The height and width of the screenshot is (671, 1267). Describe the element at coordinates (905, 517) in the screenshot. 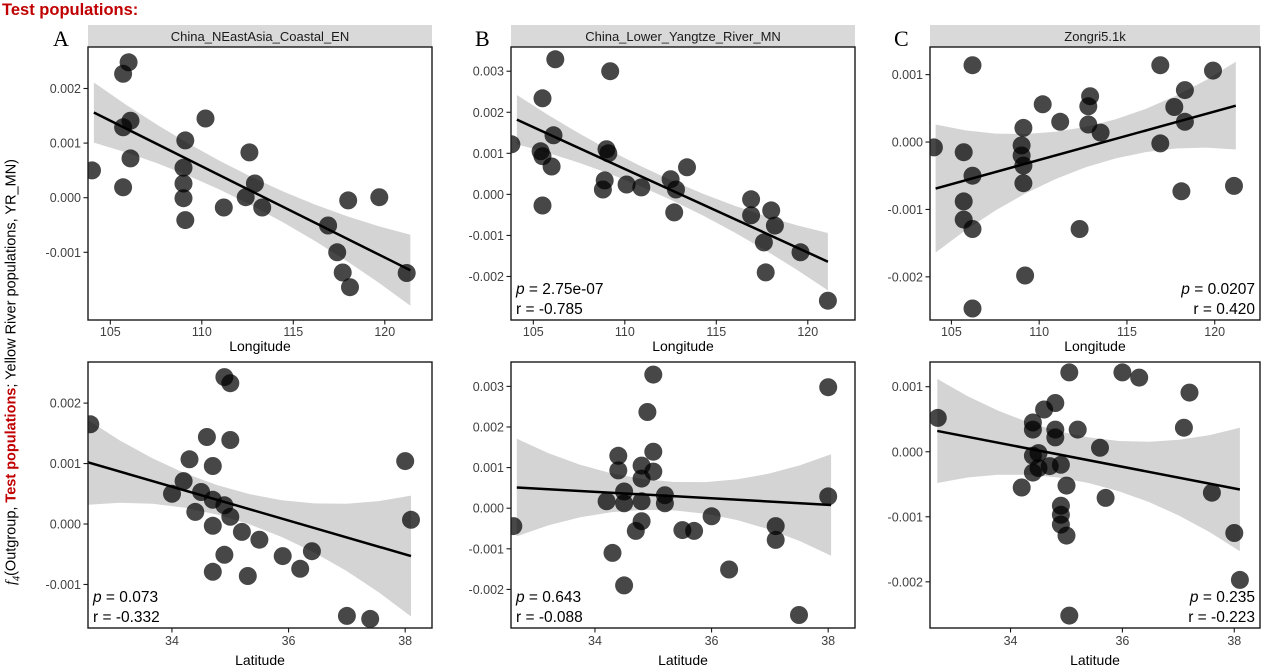

I see `y-tick-label: -0.001` at that location.